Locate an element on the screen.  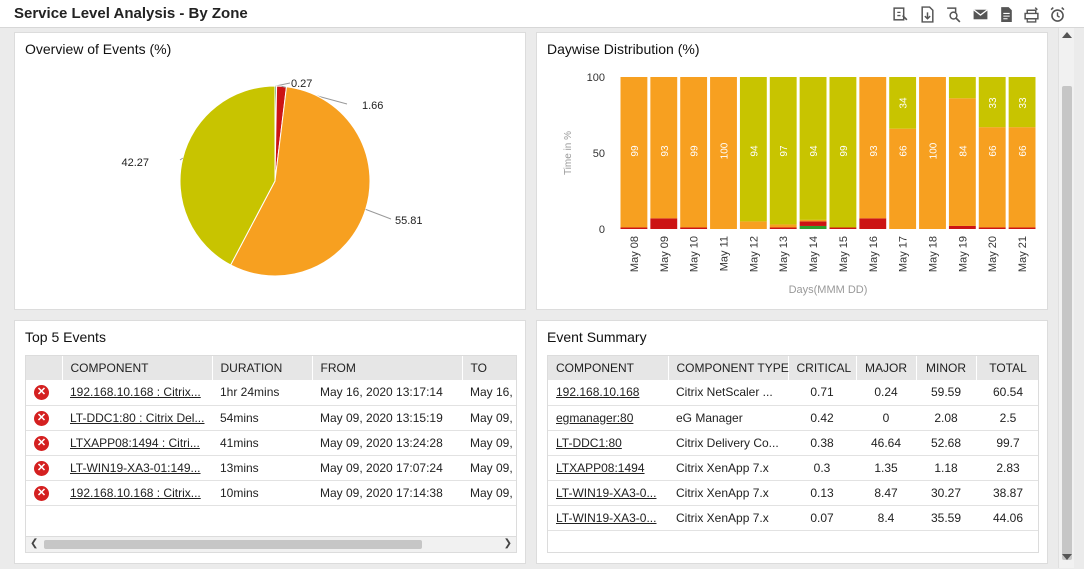
search-report-icon is located at coordinates (953, 14).